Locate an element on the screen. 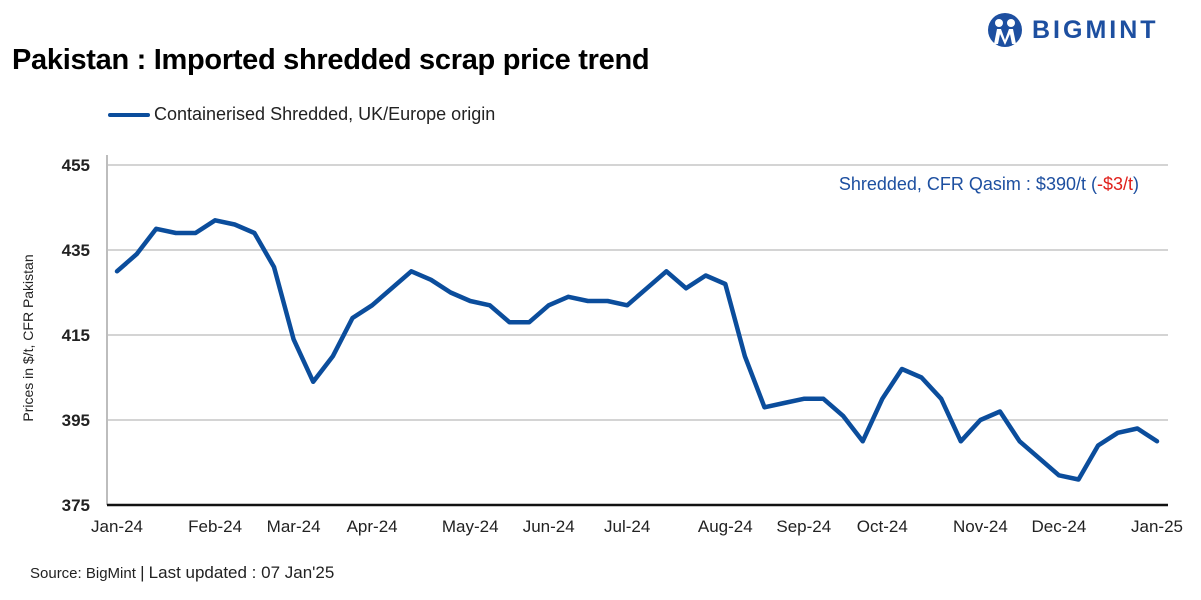 Image resolution: width=1201 pixels, height=600 pixels. x-tick-label: Nov-24 is located at coordinates (980, 526).